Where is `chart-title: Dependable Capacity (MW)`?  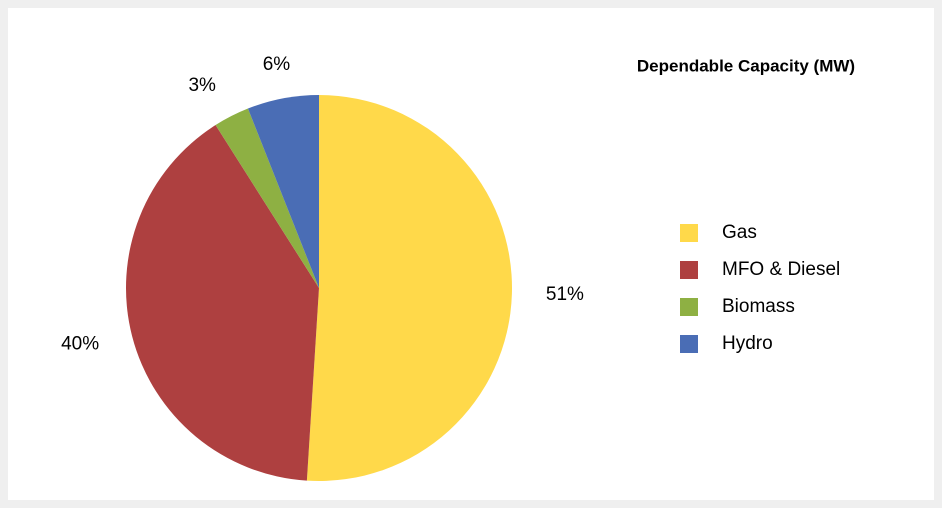
chart-title: Dependable Capacity (MW) is located at coordinates (746, 65).